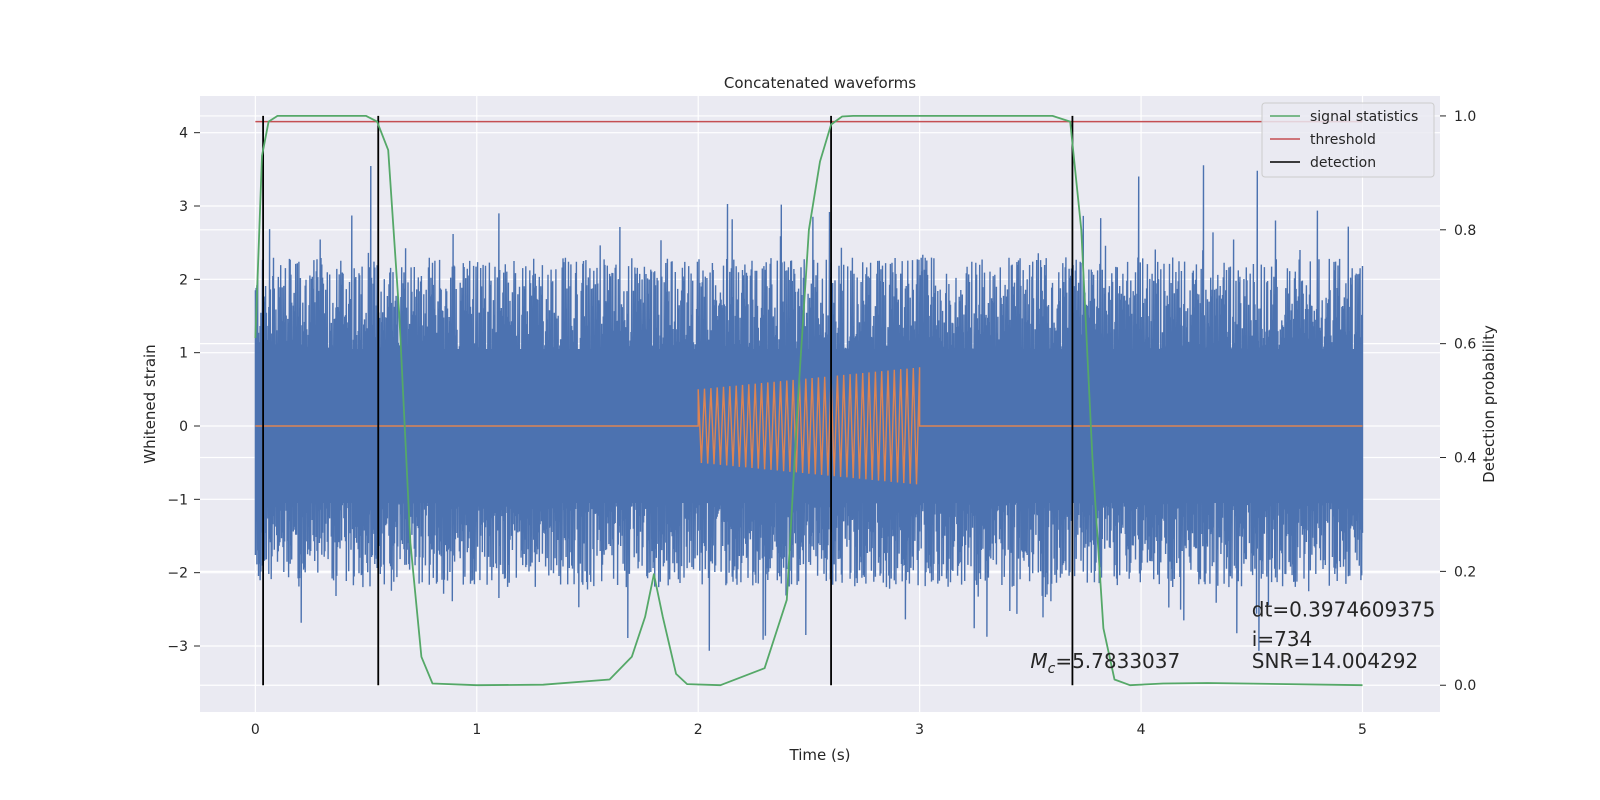 The width and height of the screenshot is (1600, 800). What do you see at coordinates (183, 280) in the screenshot?
I see `y-tick-label: 2` at bounding box center [183, 280].